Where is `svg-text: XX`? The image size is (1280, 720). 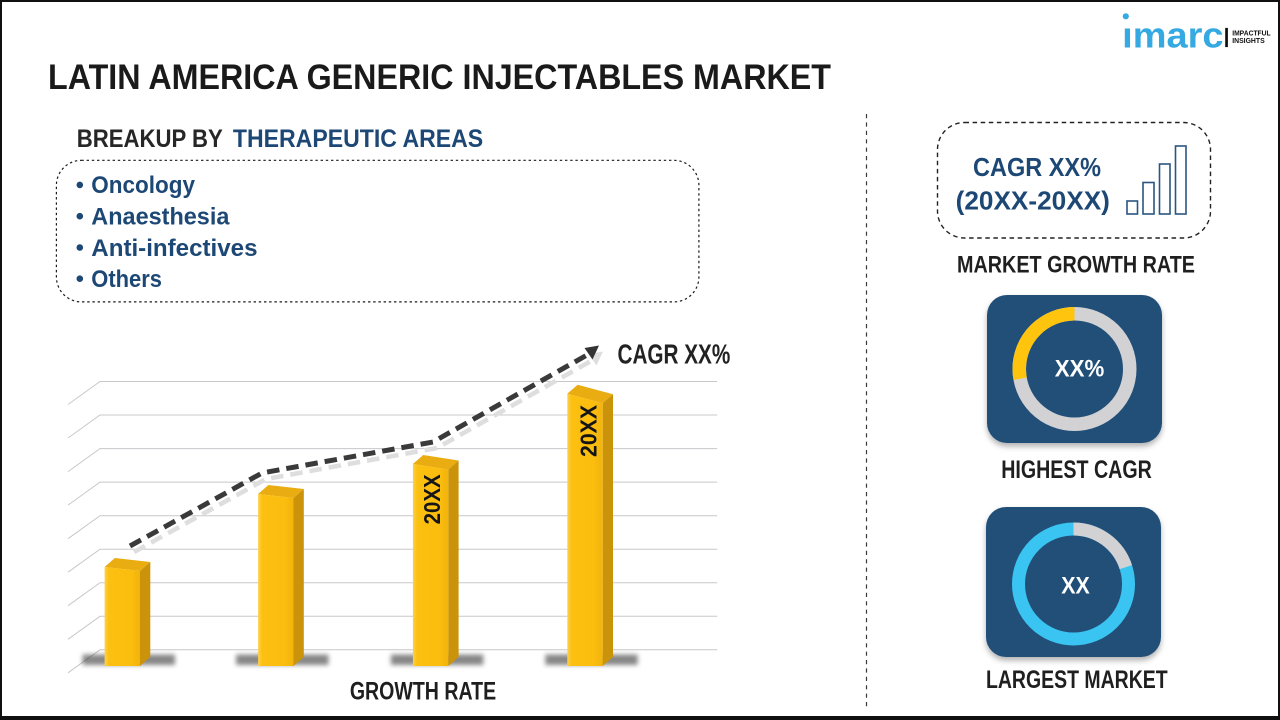 svg-text: XX is located at coordinates (1075, 585).